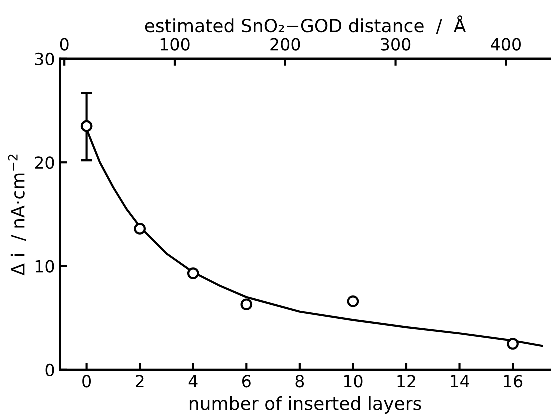 The width and height of the screenshot is (552, 418). I want to click on x2-tick-label: 200, so click(285, 44).